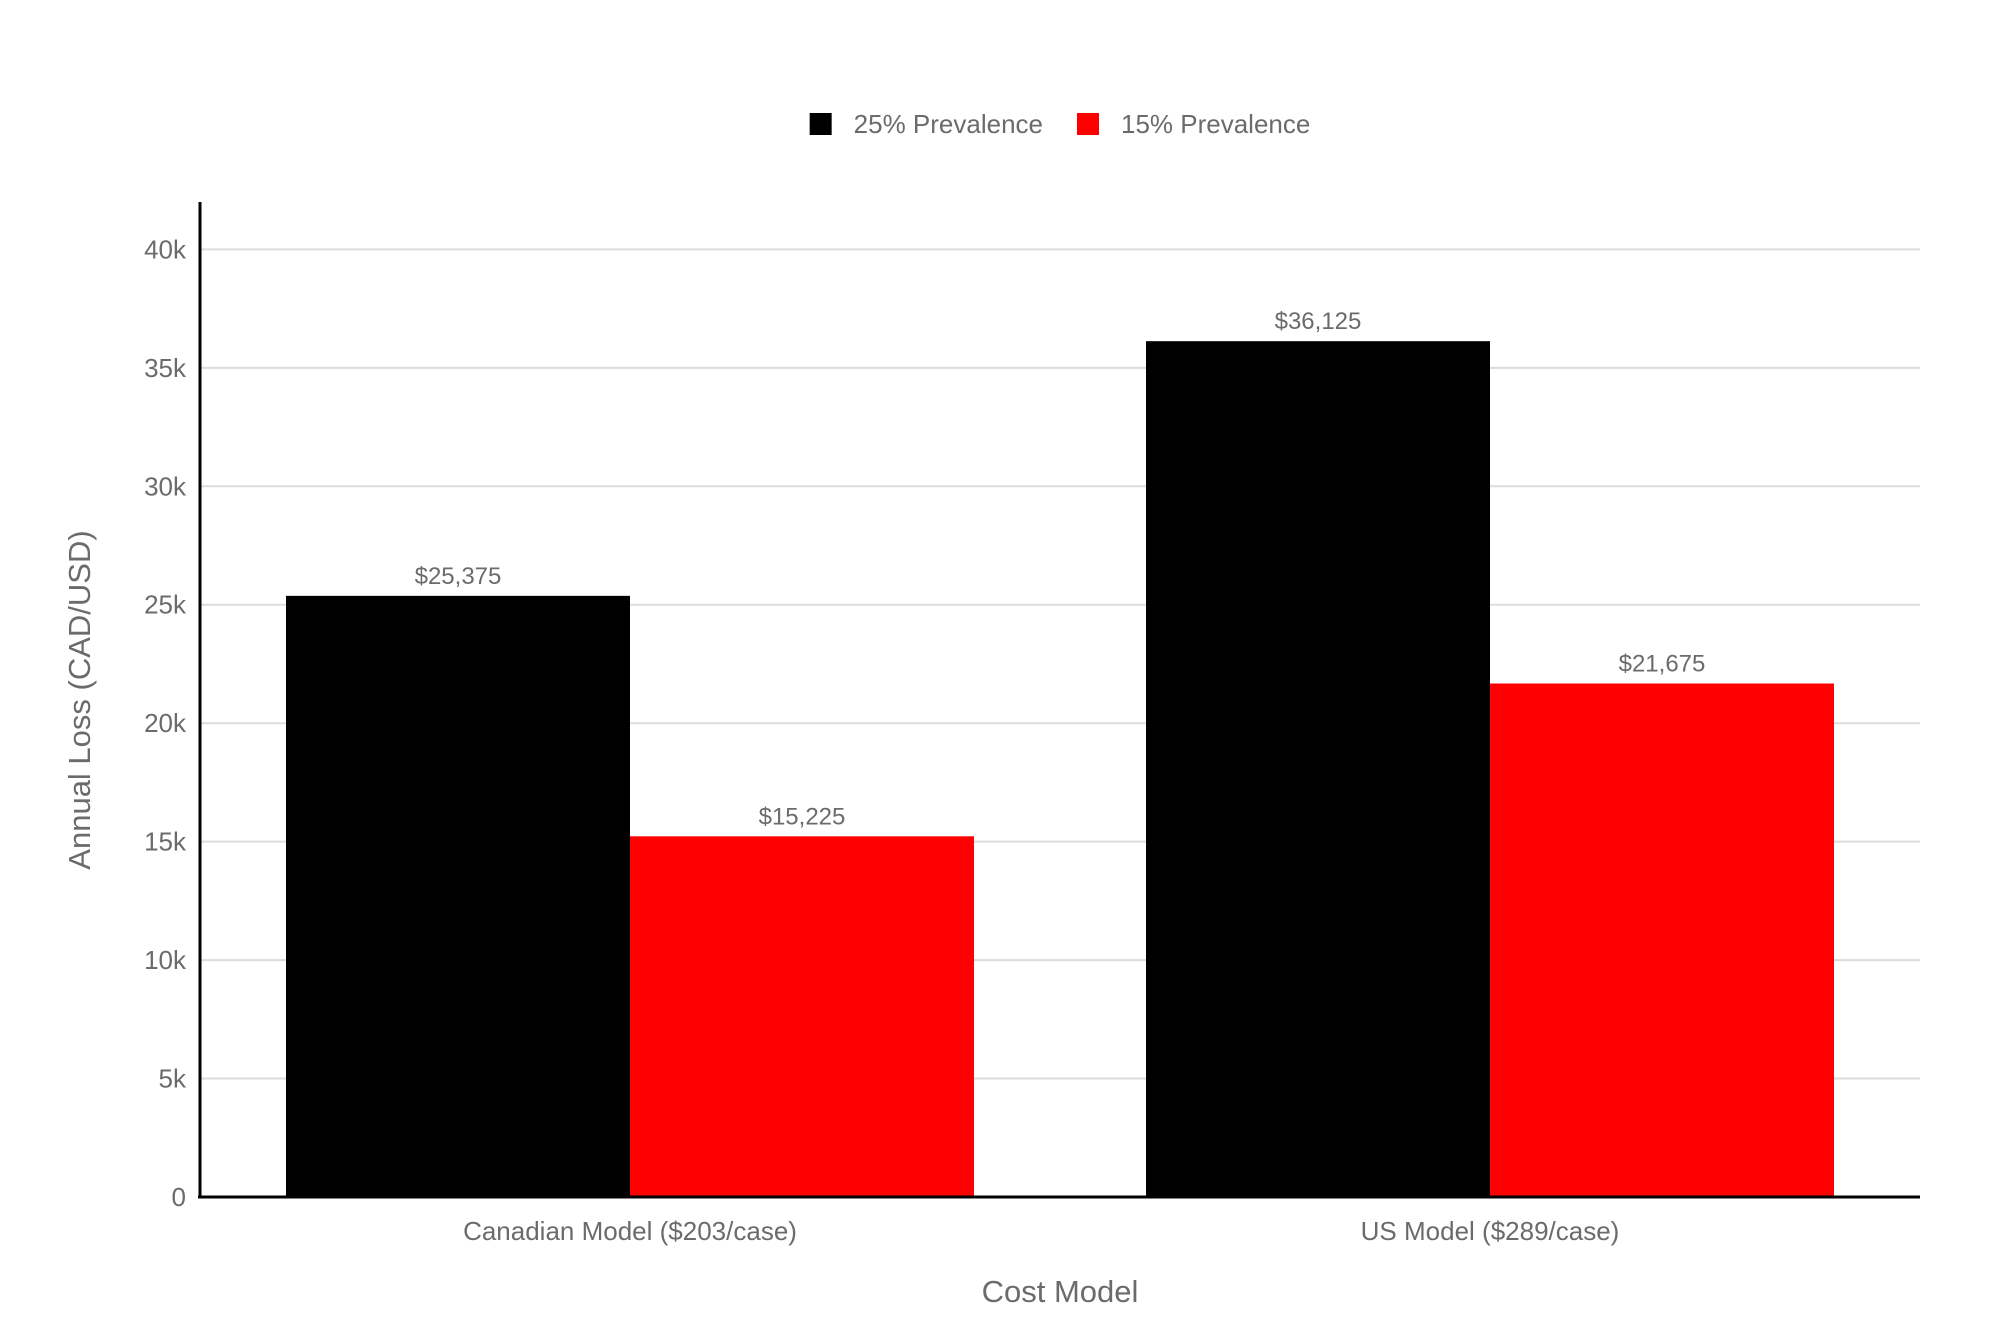 This screenshot has height=1333, width=2000. What do you see at coordinates (165, 960) in the screenshot?
I see `y-tick-label: 10k` at bounding box center [165, 960].